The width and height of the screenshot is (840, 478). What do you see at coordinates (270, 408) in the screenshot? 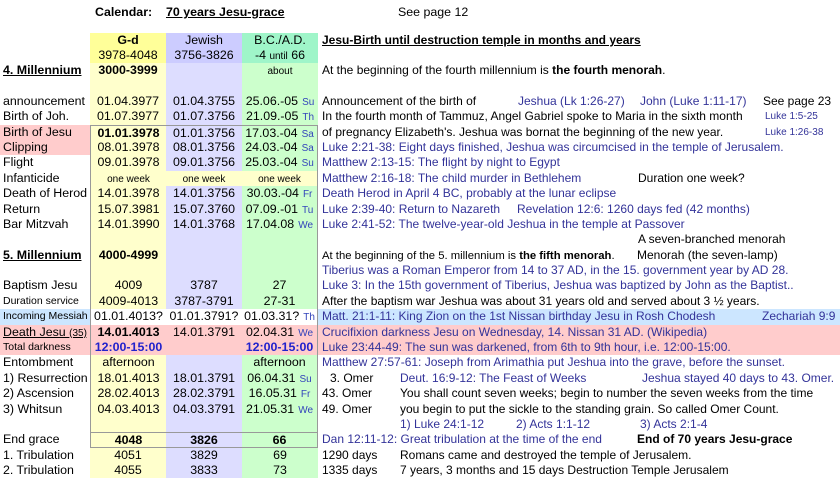
I see `text-segment: 21.05.31` at bounding box center [270, 408].